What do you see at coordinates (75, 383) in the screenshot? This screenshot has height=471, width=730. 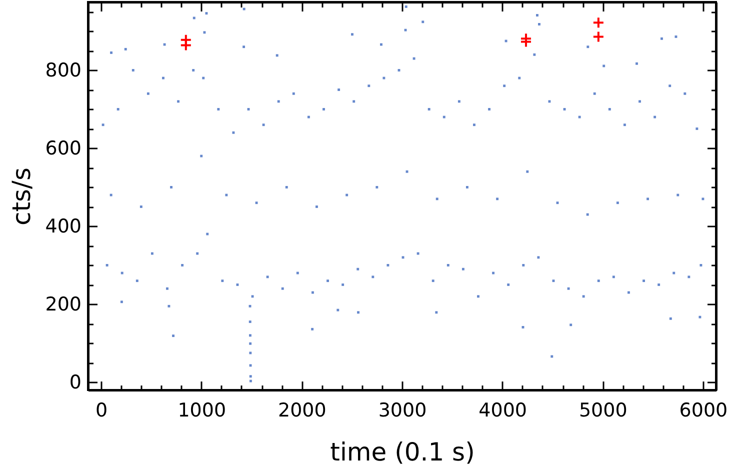 I see `y-tick-label: 0` at bounding box center [75, 383].